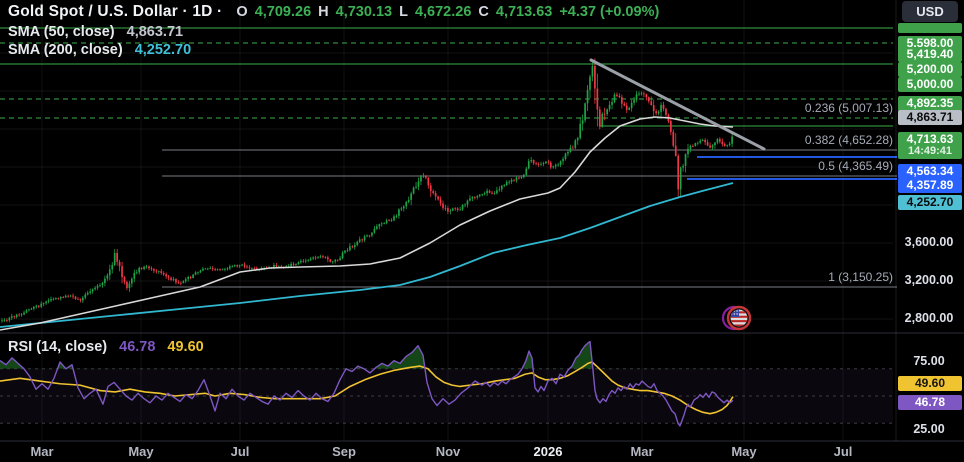 This screenshot has width=964, height=462. What do you see at coordinates (930, 11) in the screenshot?
I see `currency-toggle-button: USD` at bounding box center [930, 11].